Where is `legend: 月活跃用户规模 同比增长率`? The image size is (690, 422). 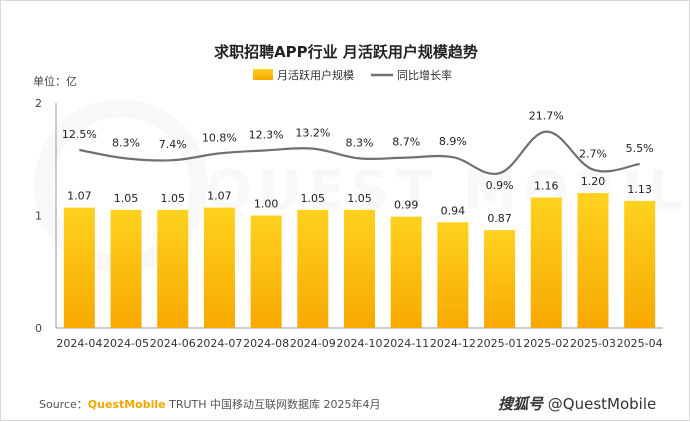 legend: 月活跃用户规模 同比增长率 is located at coordinates (352, 75).